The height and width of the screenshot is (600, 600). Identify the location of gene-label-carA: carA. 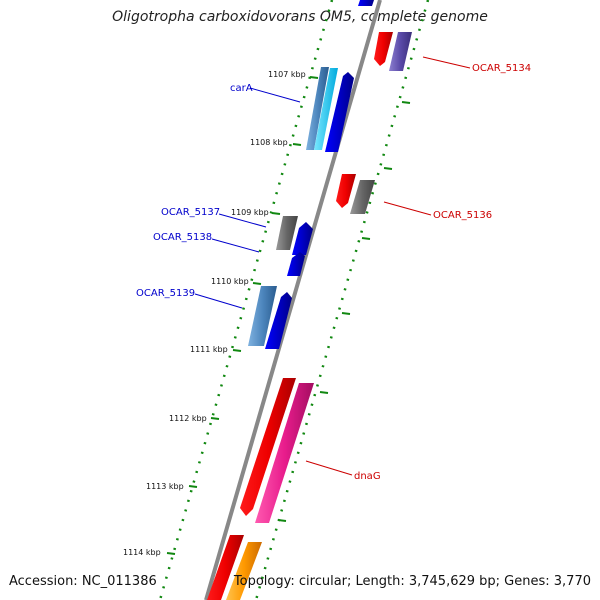
(241, 88).